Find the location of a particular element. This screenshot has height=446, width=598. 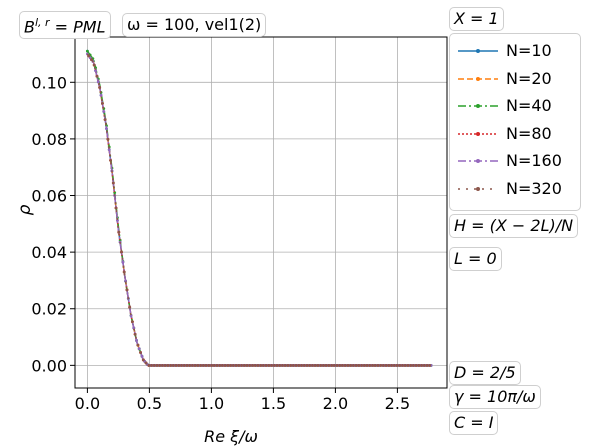

y-axis-label: ρ is located at coordinates (25, 209).